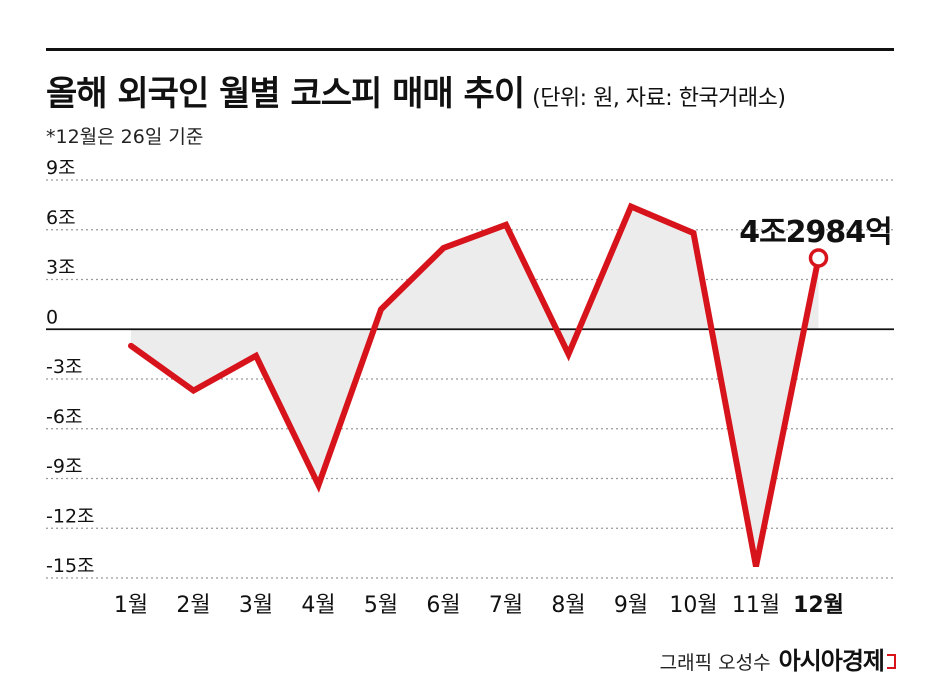  What do you see at coordinates (70, 516) in the screenshot?
I see `y-tick-label: -12조` at bounding box center [70, 516].